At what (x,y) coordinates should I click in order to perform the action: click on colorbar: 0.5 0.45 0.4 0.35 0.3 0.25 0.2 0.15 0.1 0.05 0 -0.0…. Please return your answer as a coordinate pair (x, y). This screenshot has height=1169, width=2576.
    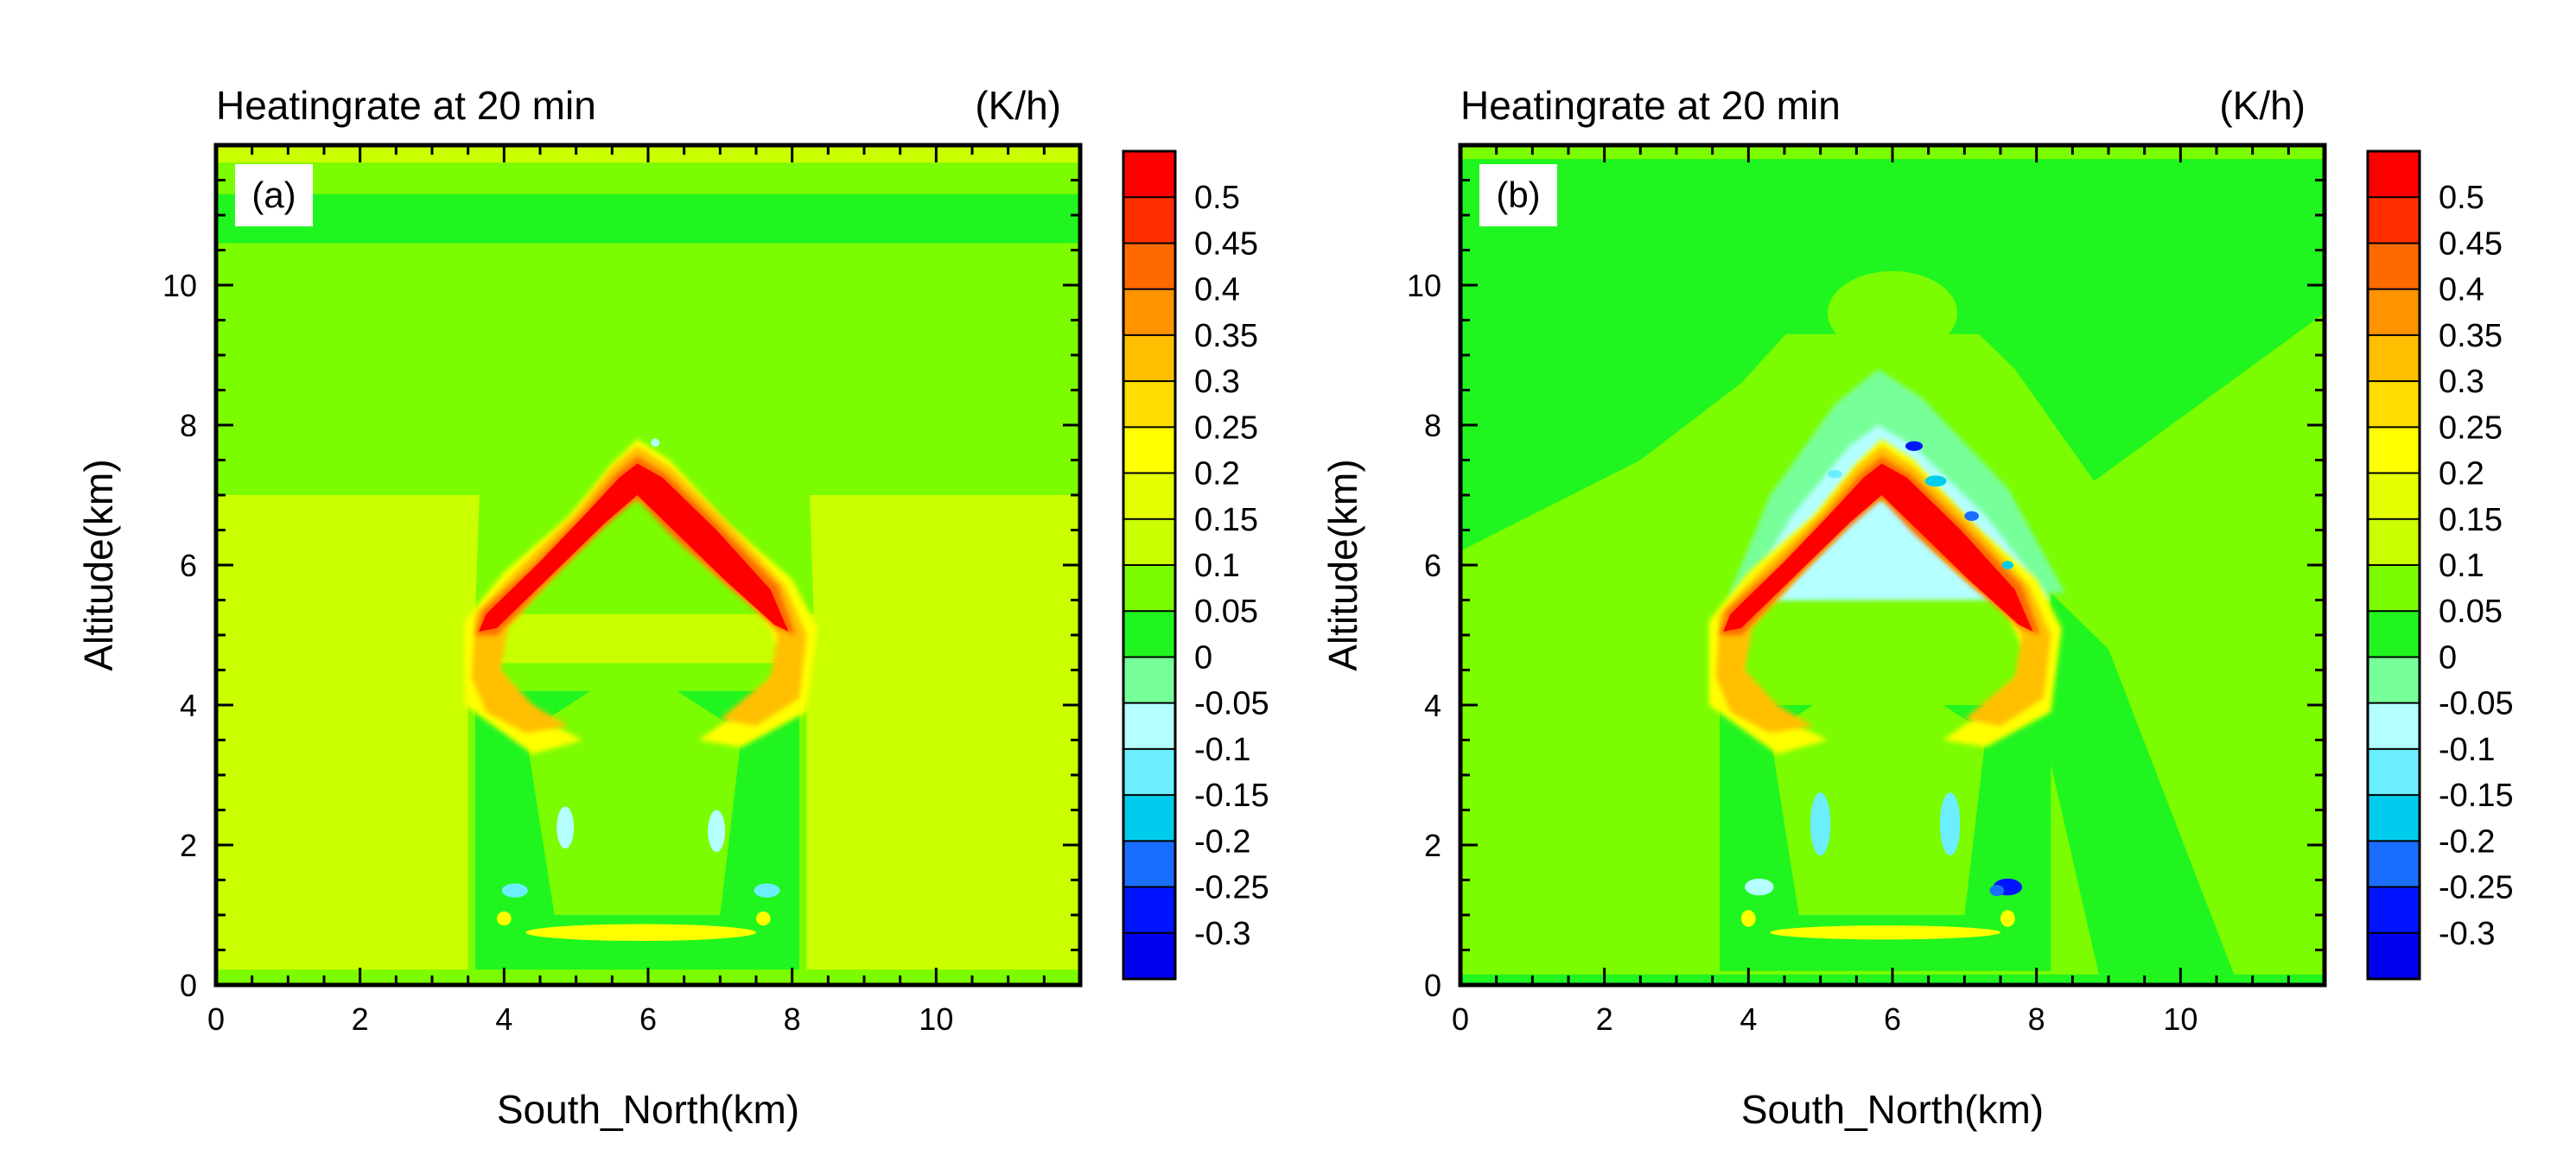
    Looking at the image, I should click on (1195, 565).